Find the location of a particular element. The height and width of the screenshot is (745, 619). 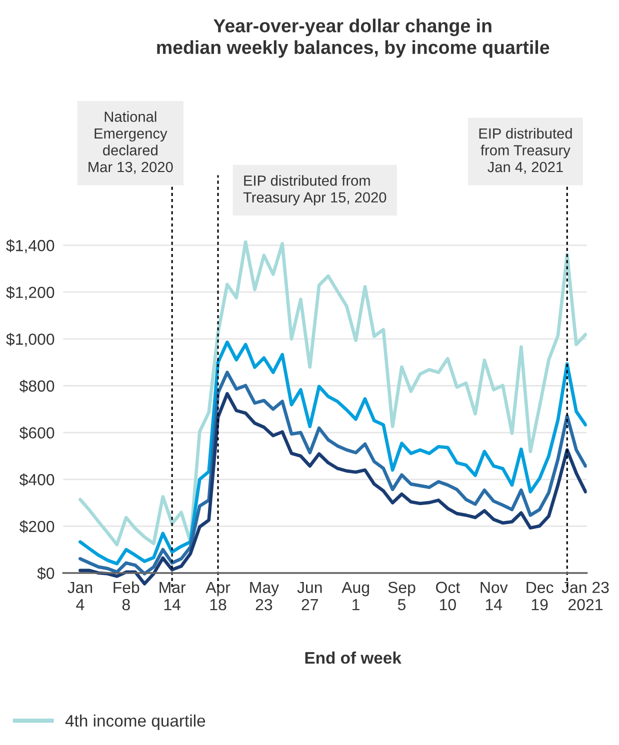

x-tick-label: Apr 18 is located at coordinates (218, 596).